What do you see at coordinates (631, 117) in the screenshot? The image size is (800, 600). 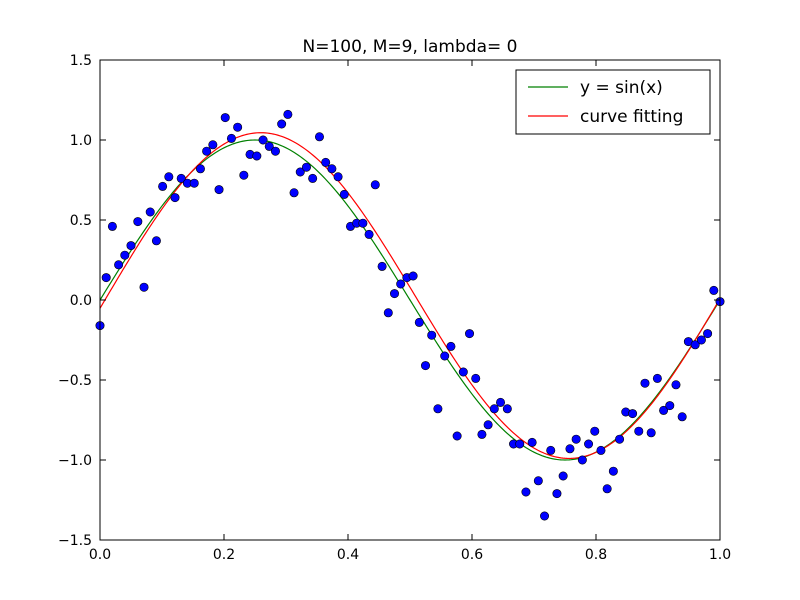 I see `legend-label-fit: curve fitting` at bounding box center [631, 117].